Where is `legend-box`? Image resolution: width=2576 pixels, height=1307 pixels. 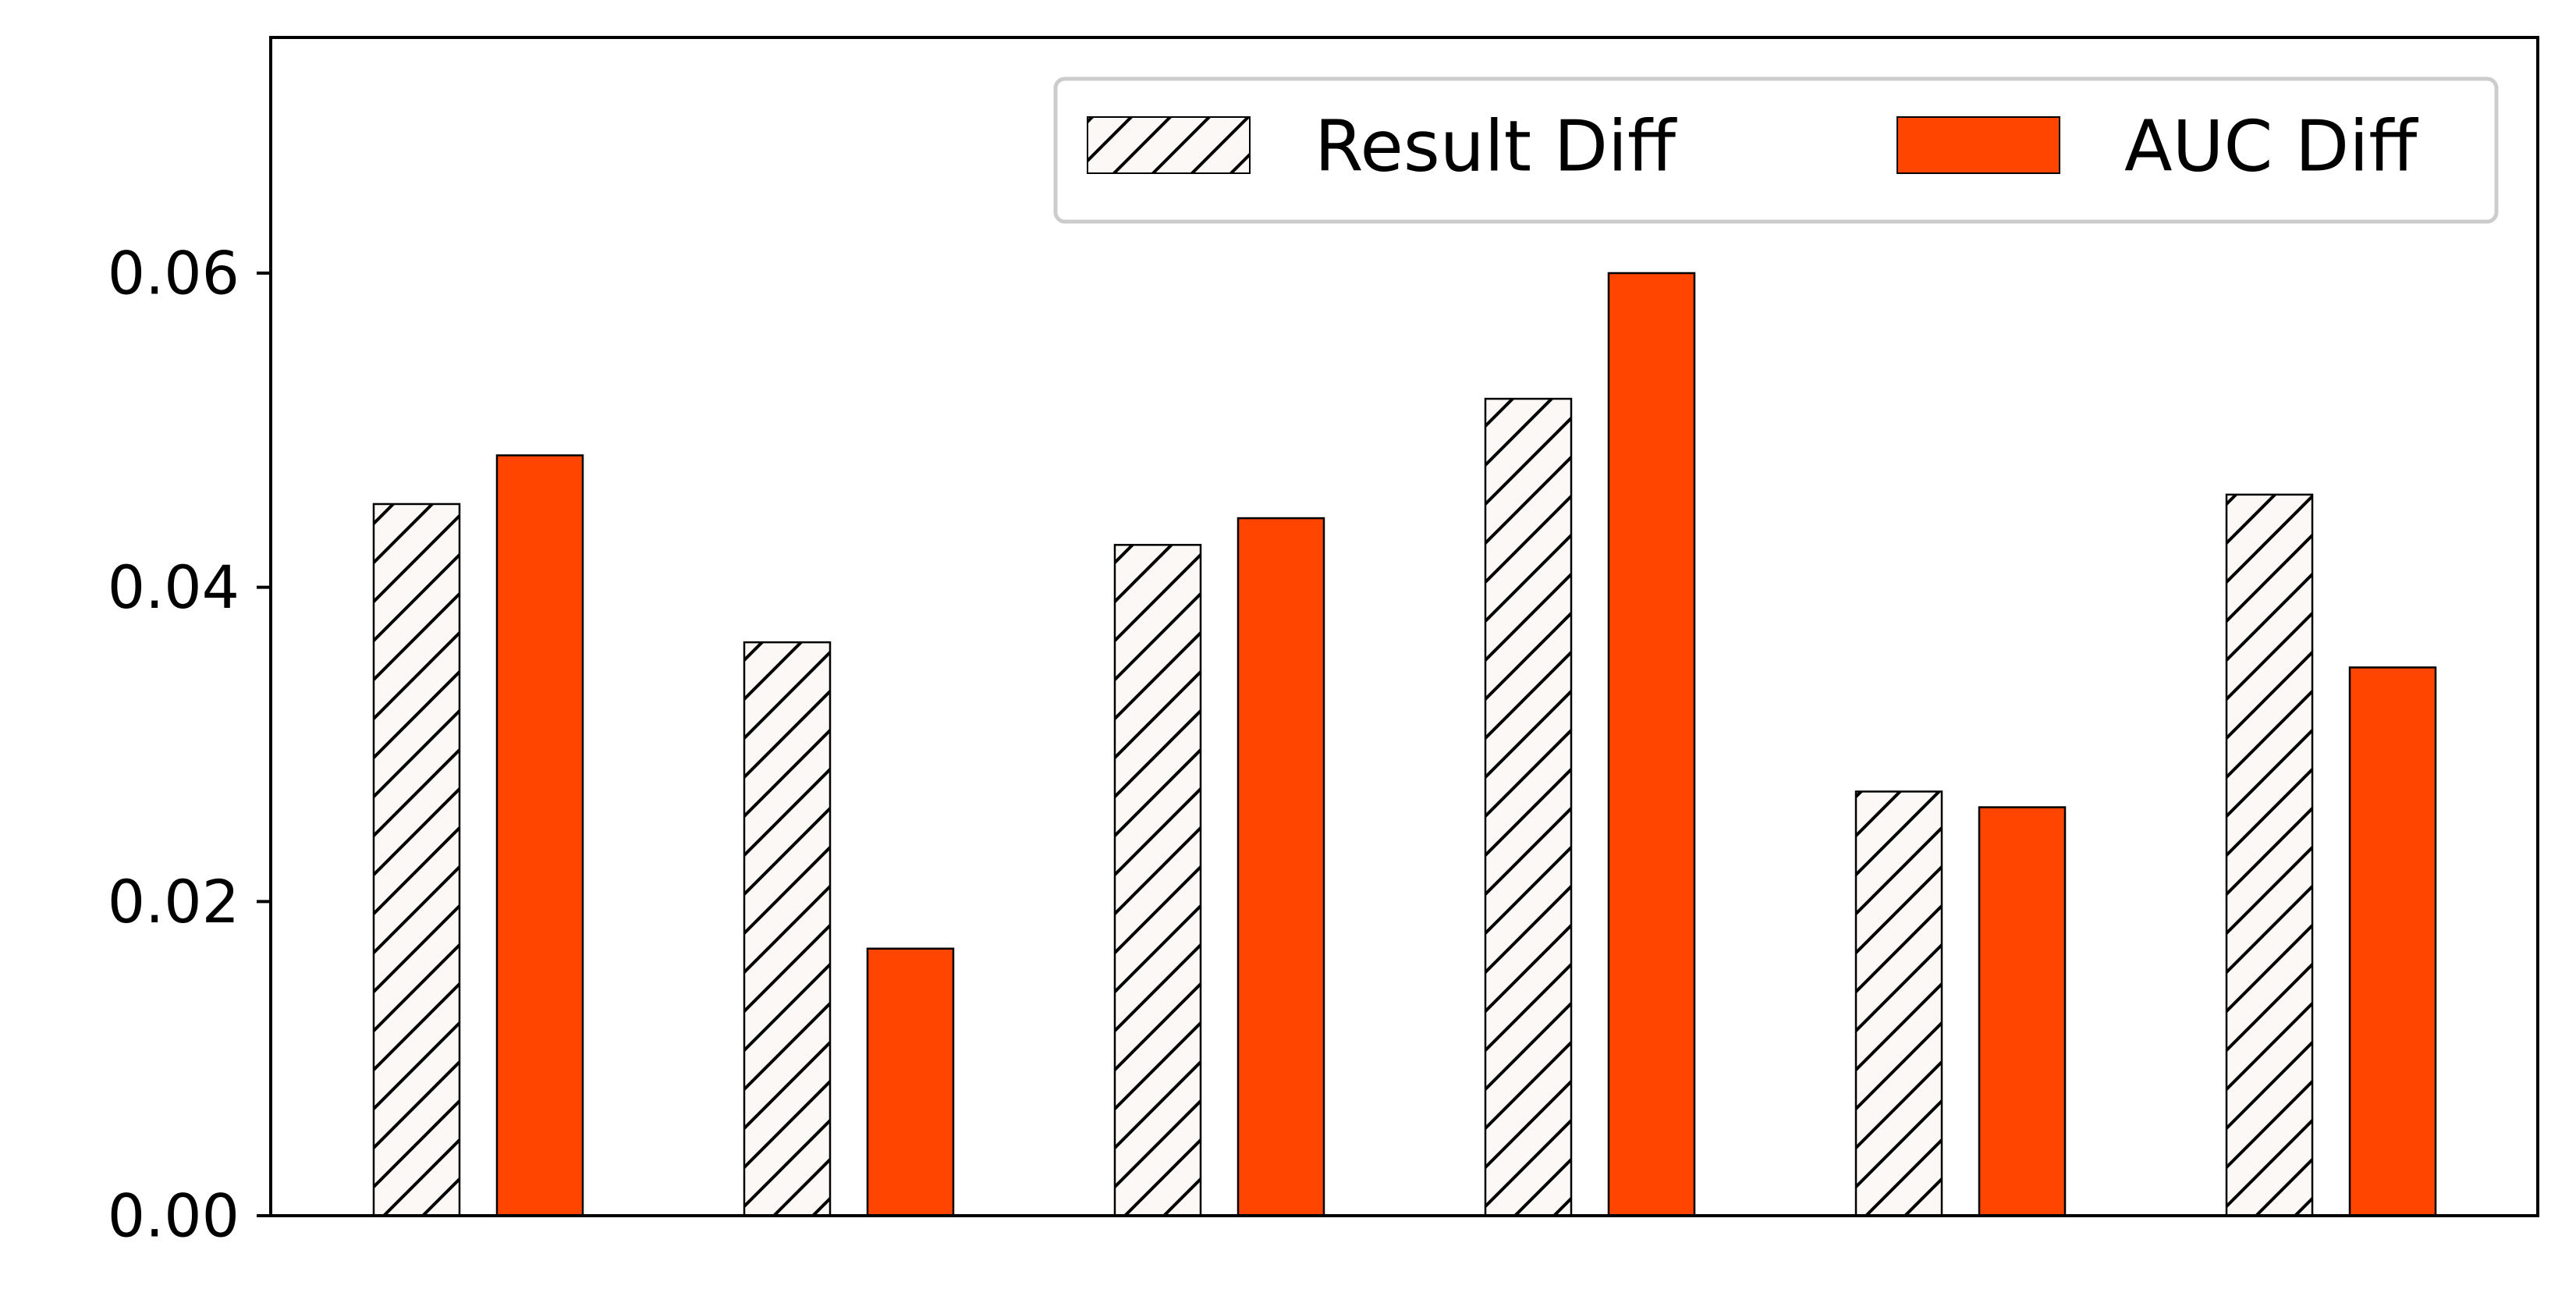 legend-box is located at coordinates (1776, 150).